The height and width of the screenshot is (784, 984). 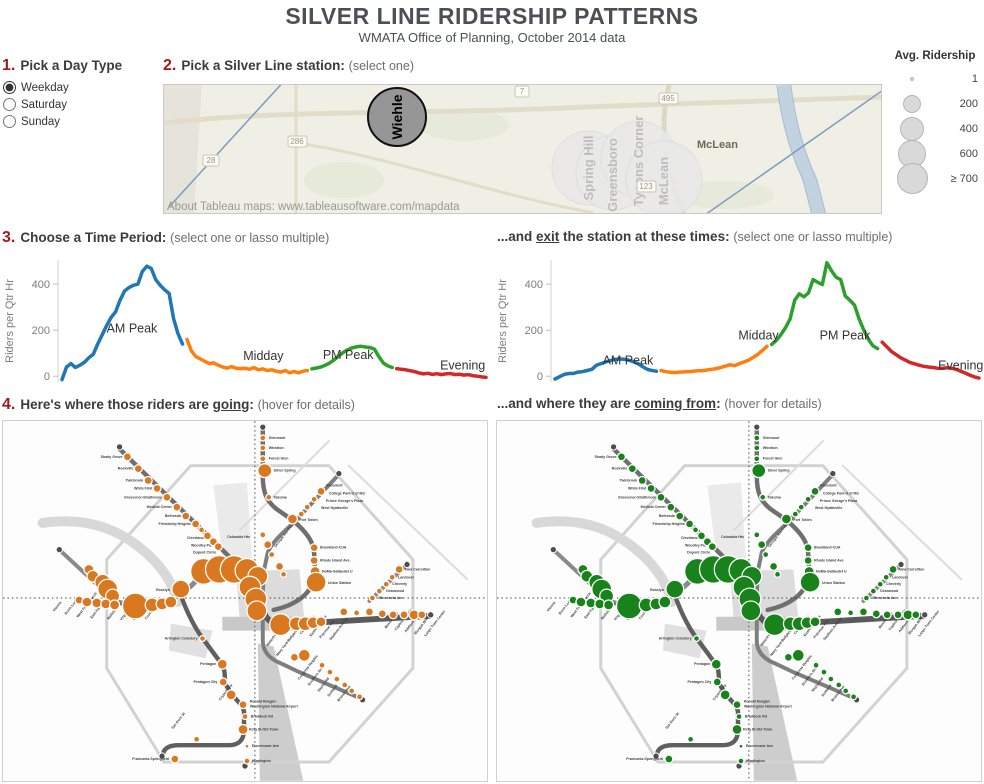 I want to click on day-type-option-sunday: Sunday, so click(x=36, y=121).